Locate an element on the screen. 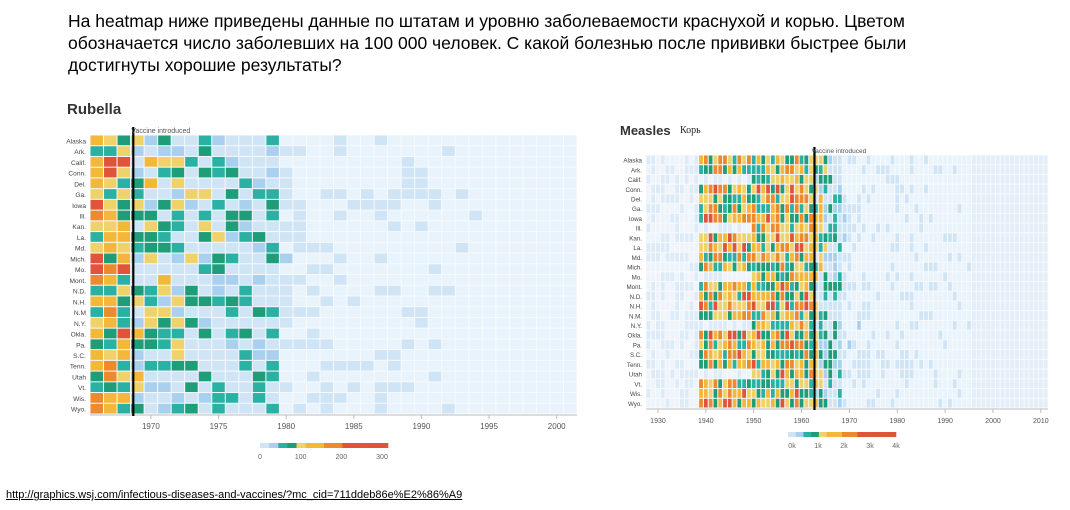  state-label: N.M. is located at coordinates (635, 316).